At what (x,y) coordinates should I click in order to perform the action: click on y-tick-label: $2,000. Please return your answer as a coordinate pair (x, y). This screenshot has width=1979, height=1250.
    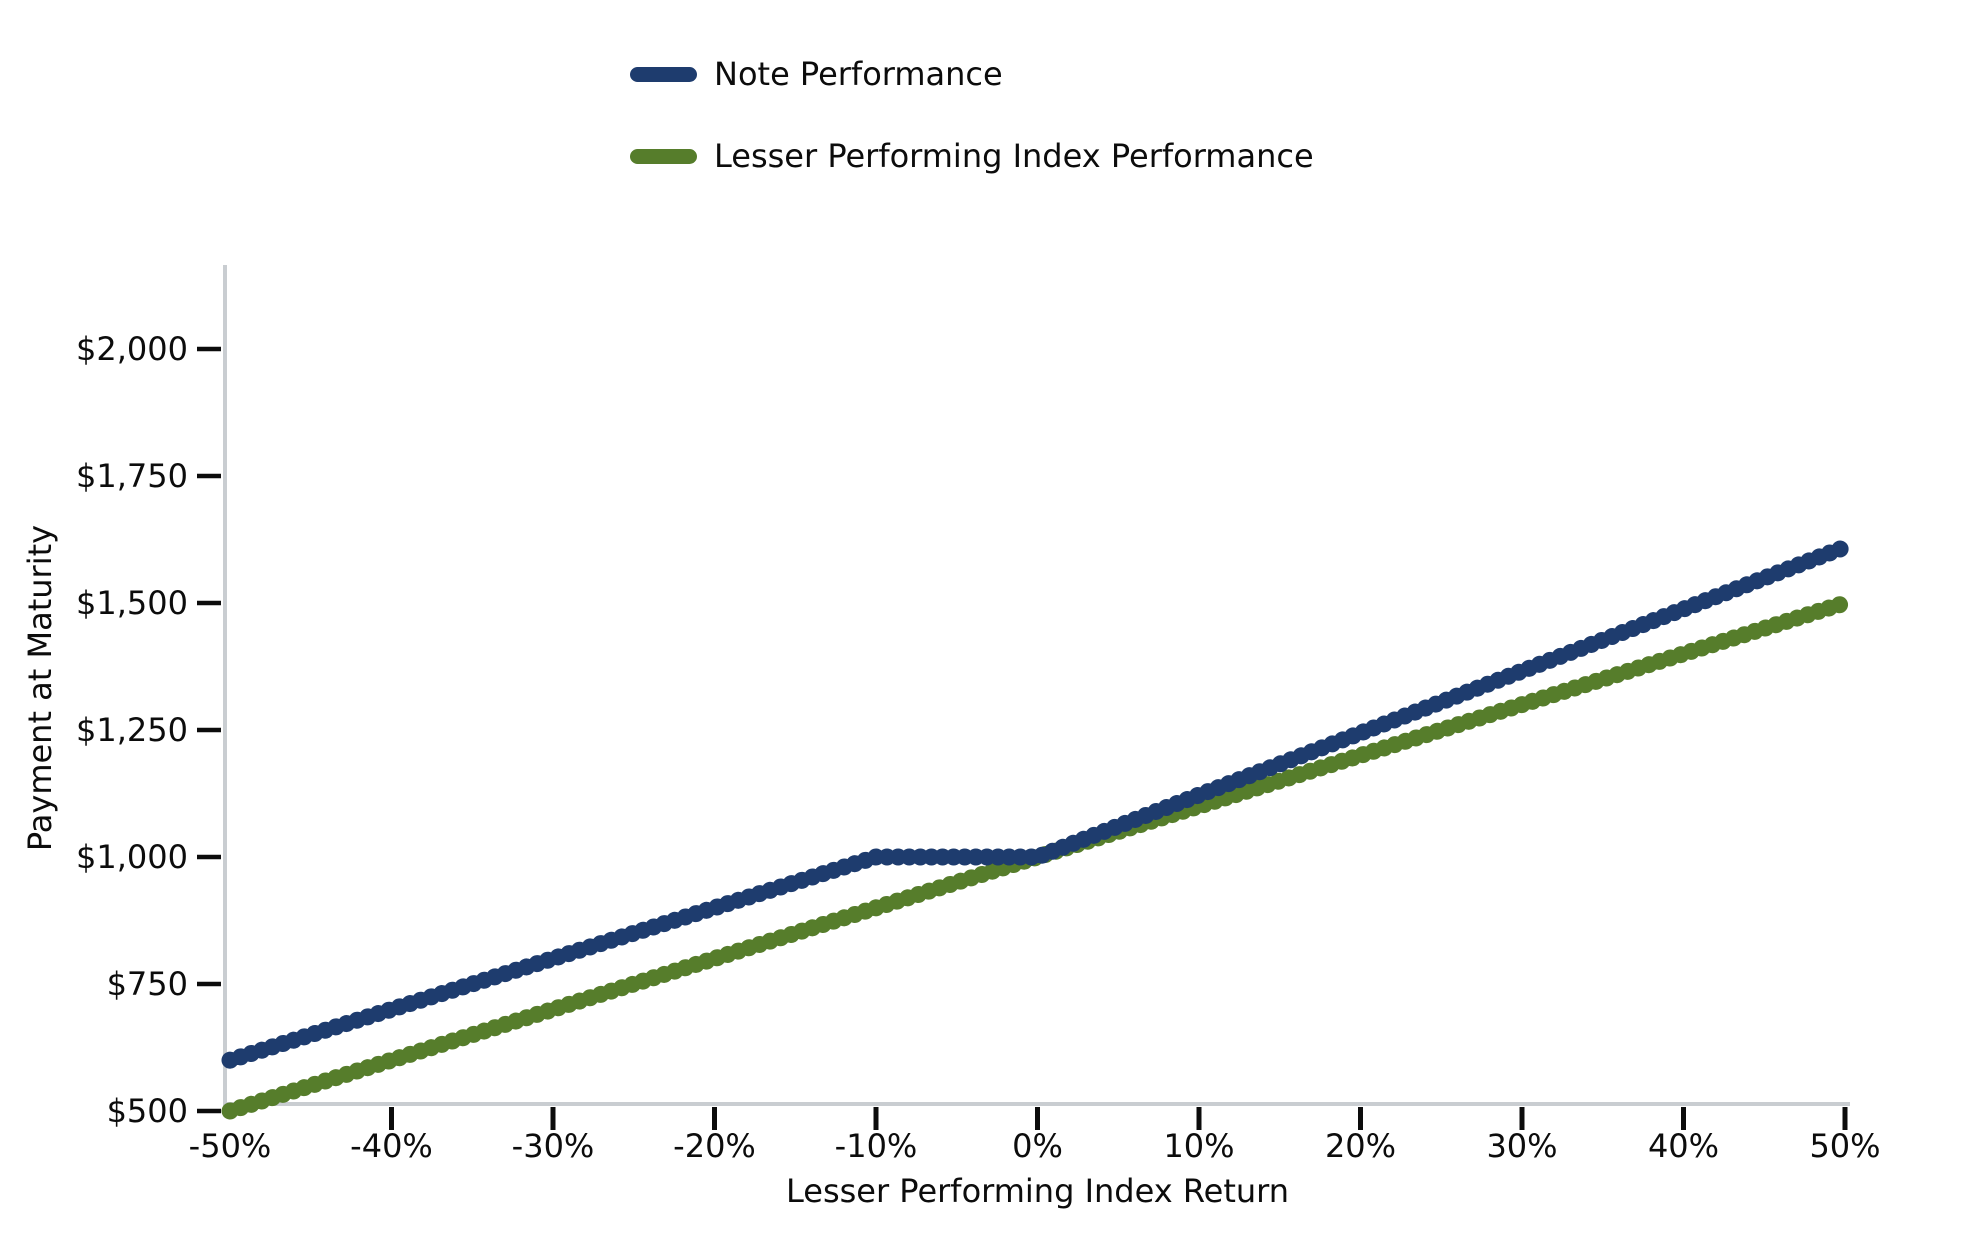
    Looking at the image, I should click on (132, 349).